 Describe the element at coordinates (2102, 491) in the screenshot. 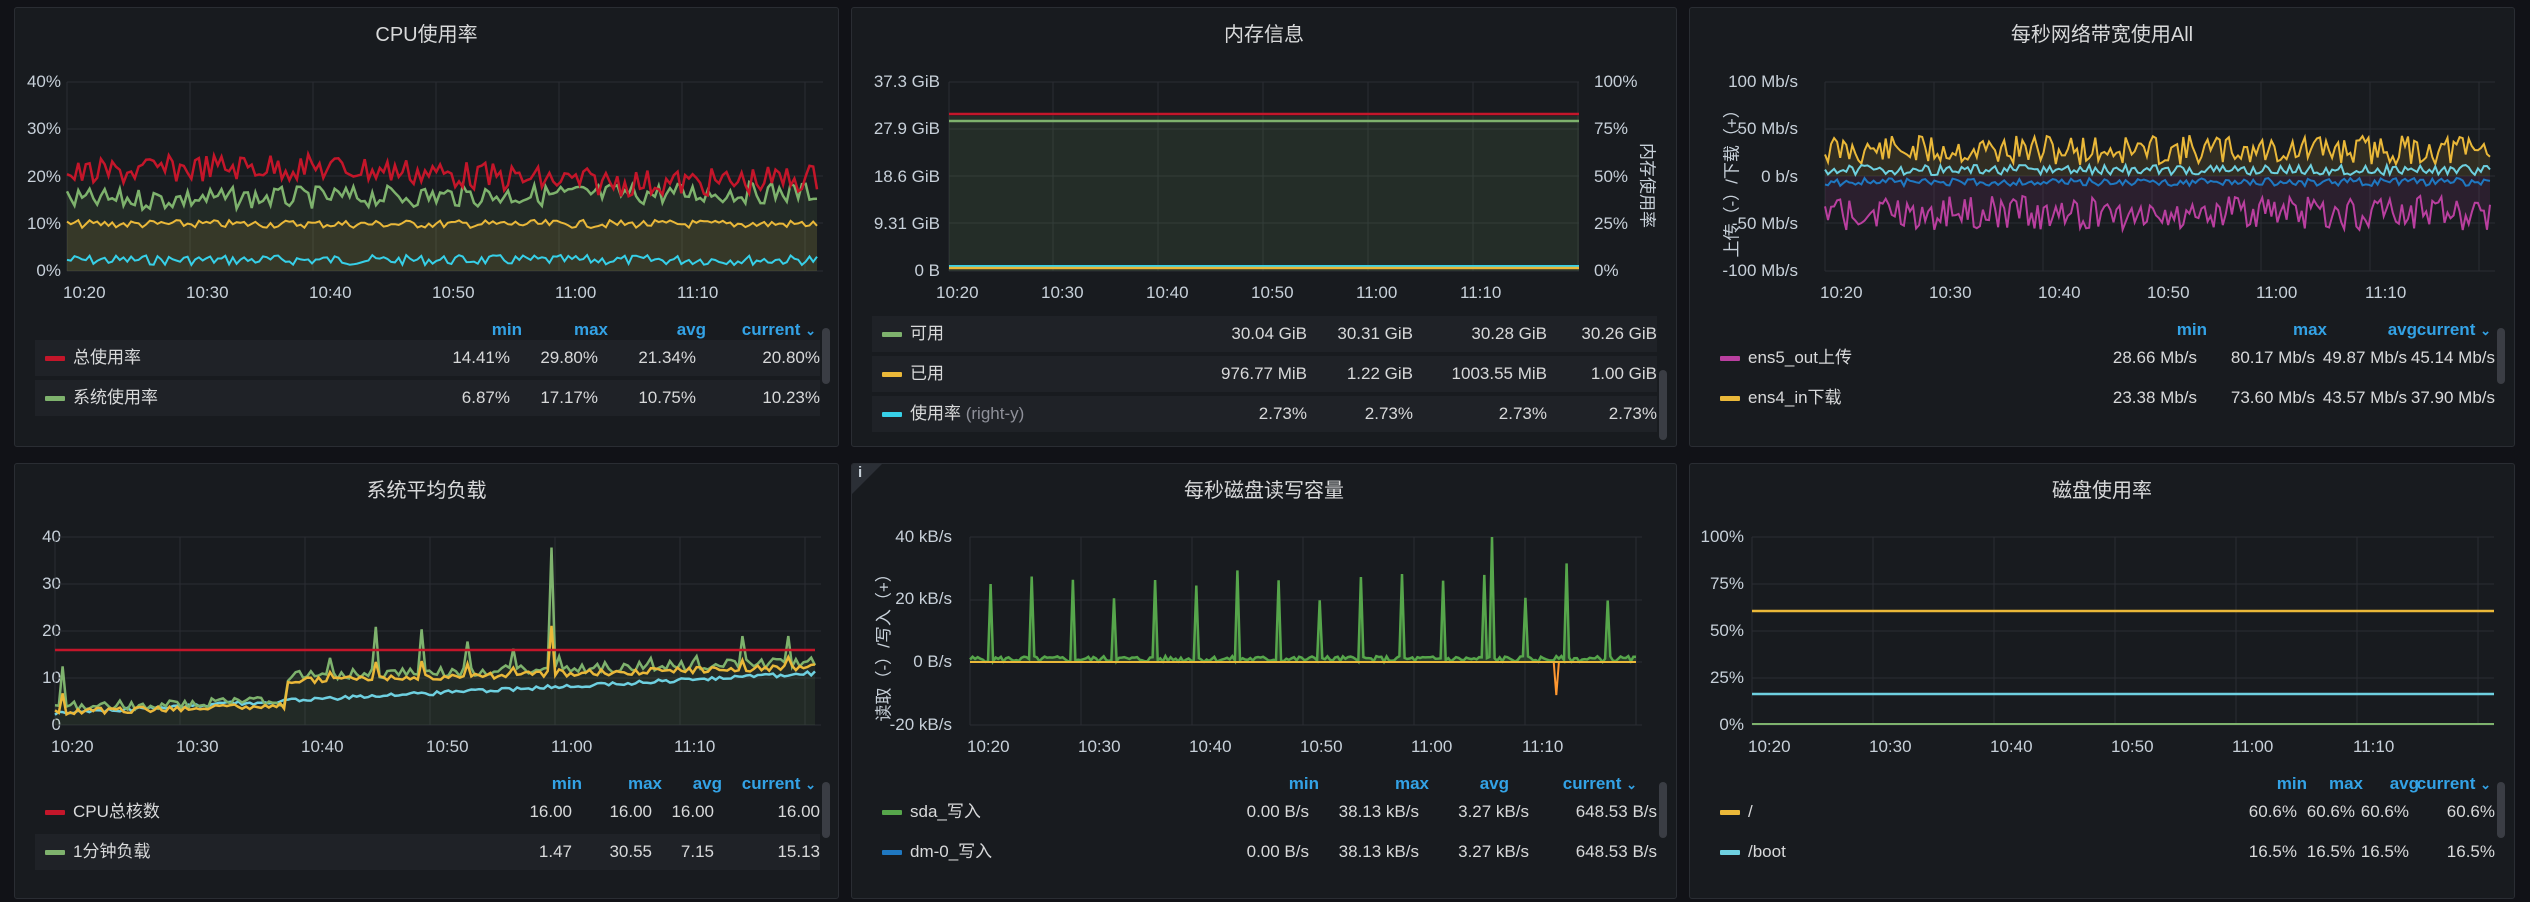

I see `panel-title: 磁盘使用率` at that location.